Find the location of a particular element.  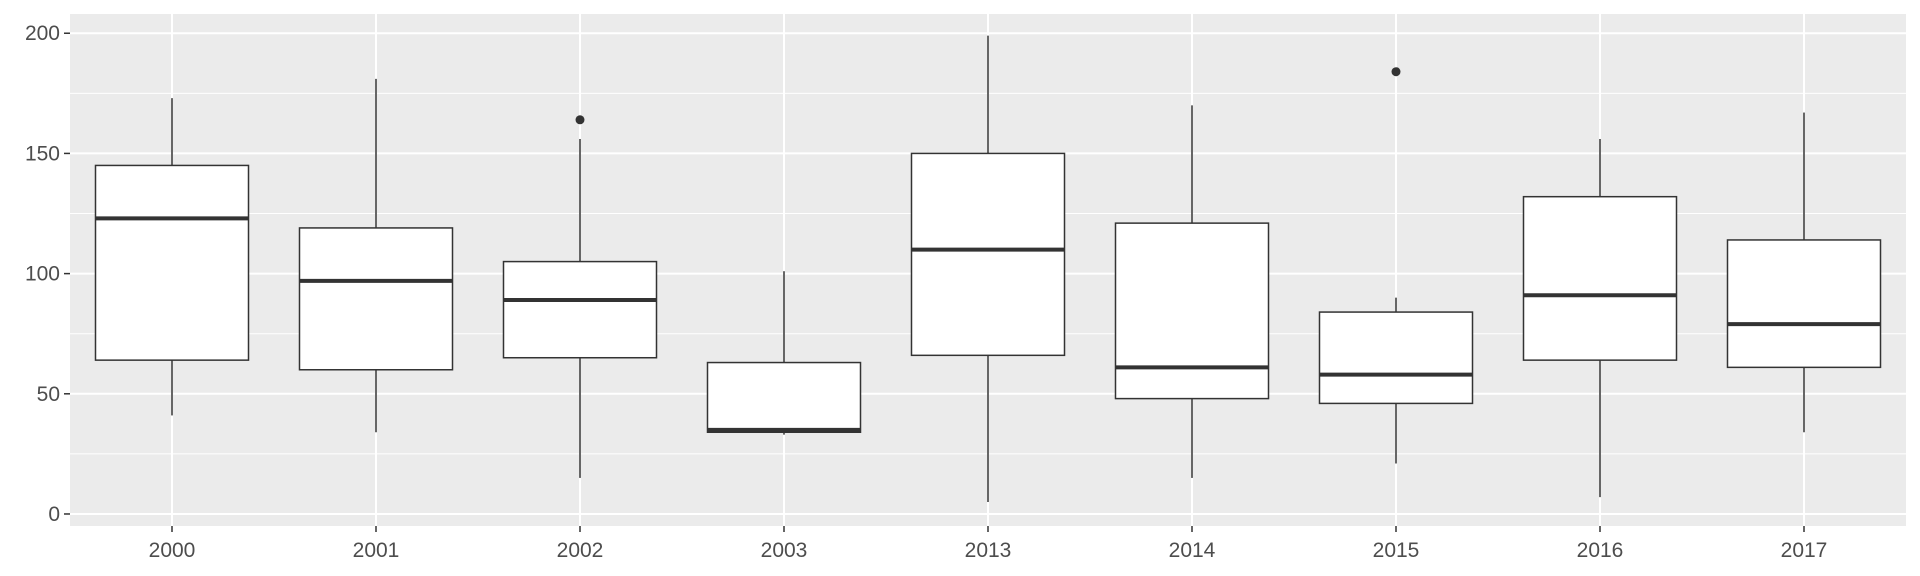

x-tick-label: 2001 is located at coordinates (376, 550).